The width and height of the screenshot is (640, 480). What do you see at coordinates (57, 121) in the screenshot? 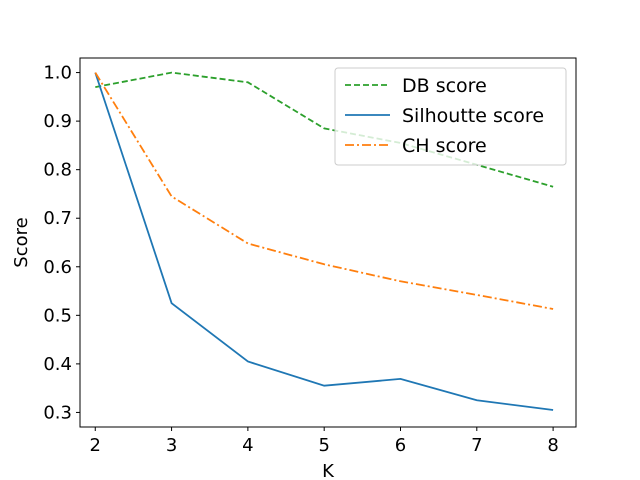
I see `y-tick-label: 0.9` at bounding box center [57, 121].